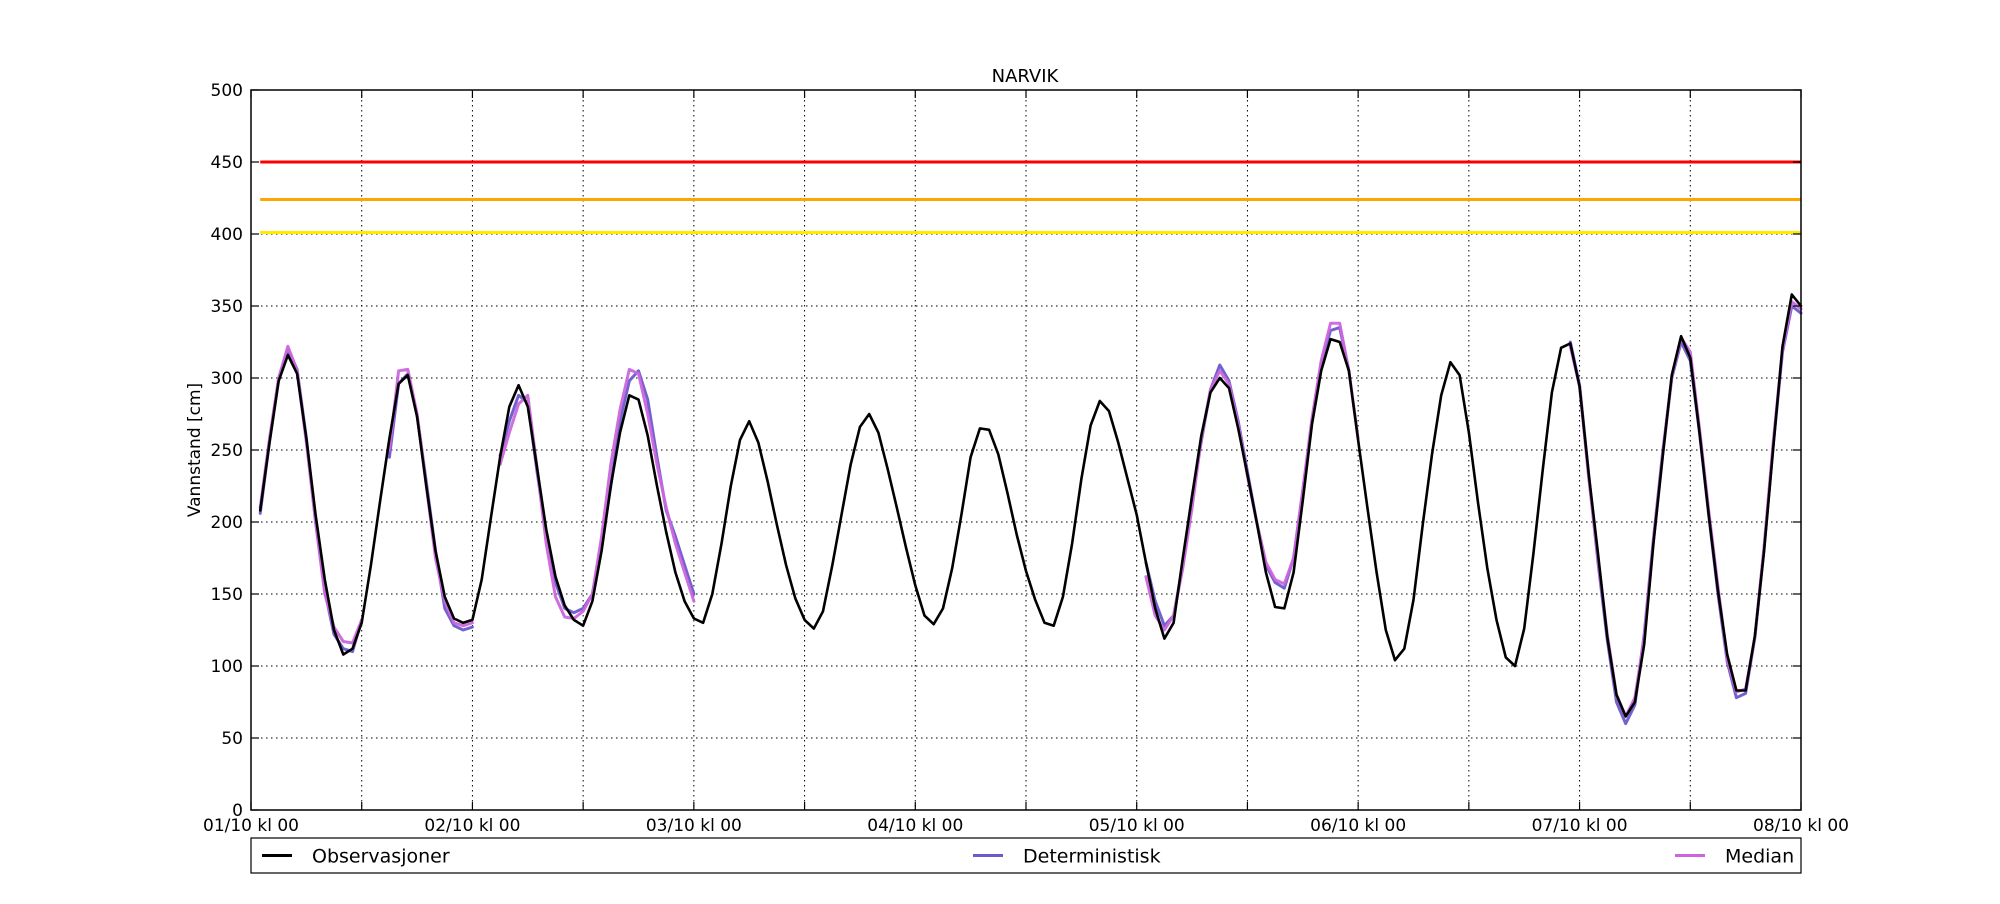 Image resolution: width=2000 pixels, height=904 pixels. I want to click on y-tick-label: 50, so click(232, 739).